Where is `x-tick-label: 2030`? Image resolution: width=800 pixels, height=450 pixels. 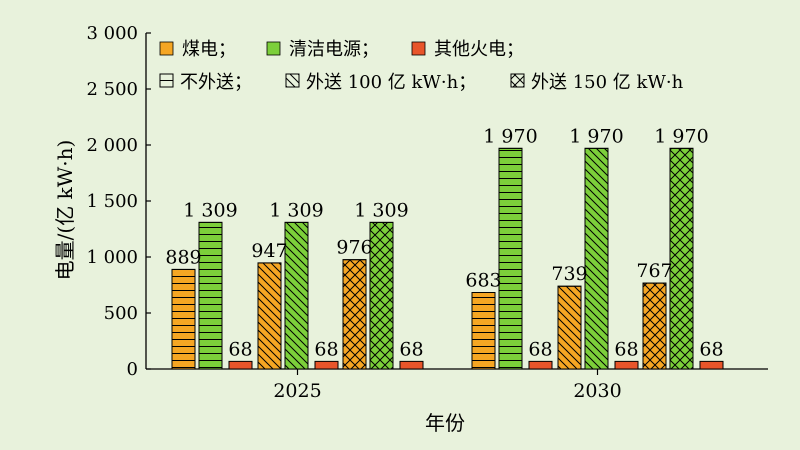
x-tick-label: 2030 is located at coordinates (597, 391).